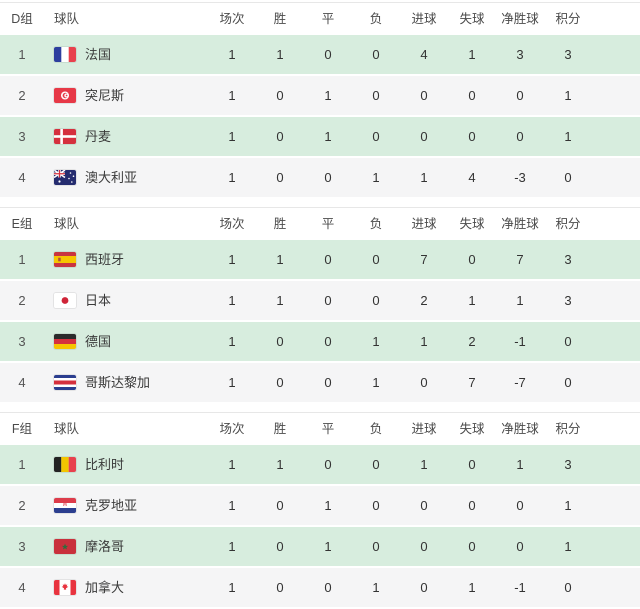 The image size is (640, 609). I want to click on rank-cell: 4, so click(22, 177).